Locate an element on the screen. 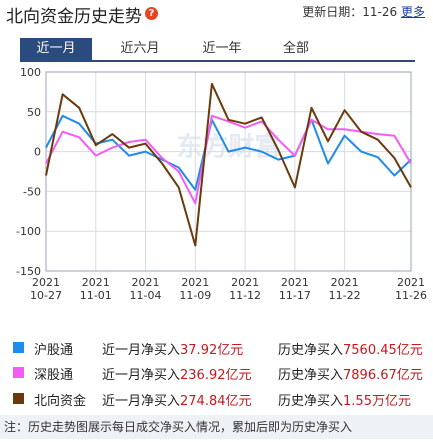  tab-all: 全部 is located at coordinates (295, 48).